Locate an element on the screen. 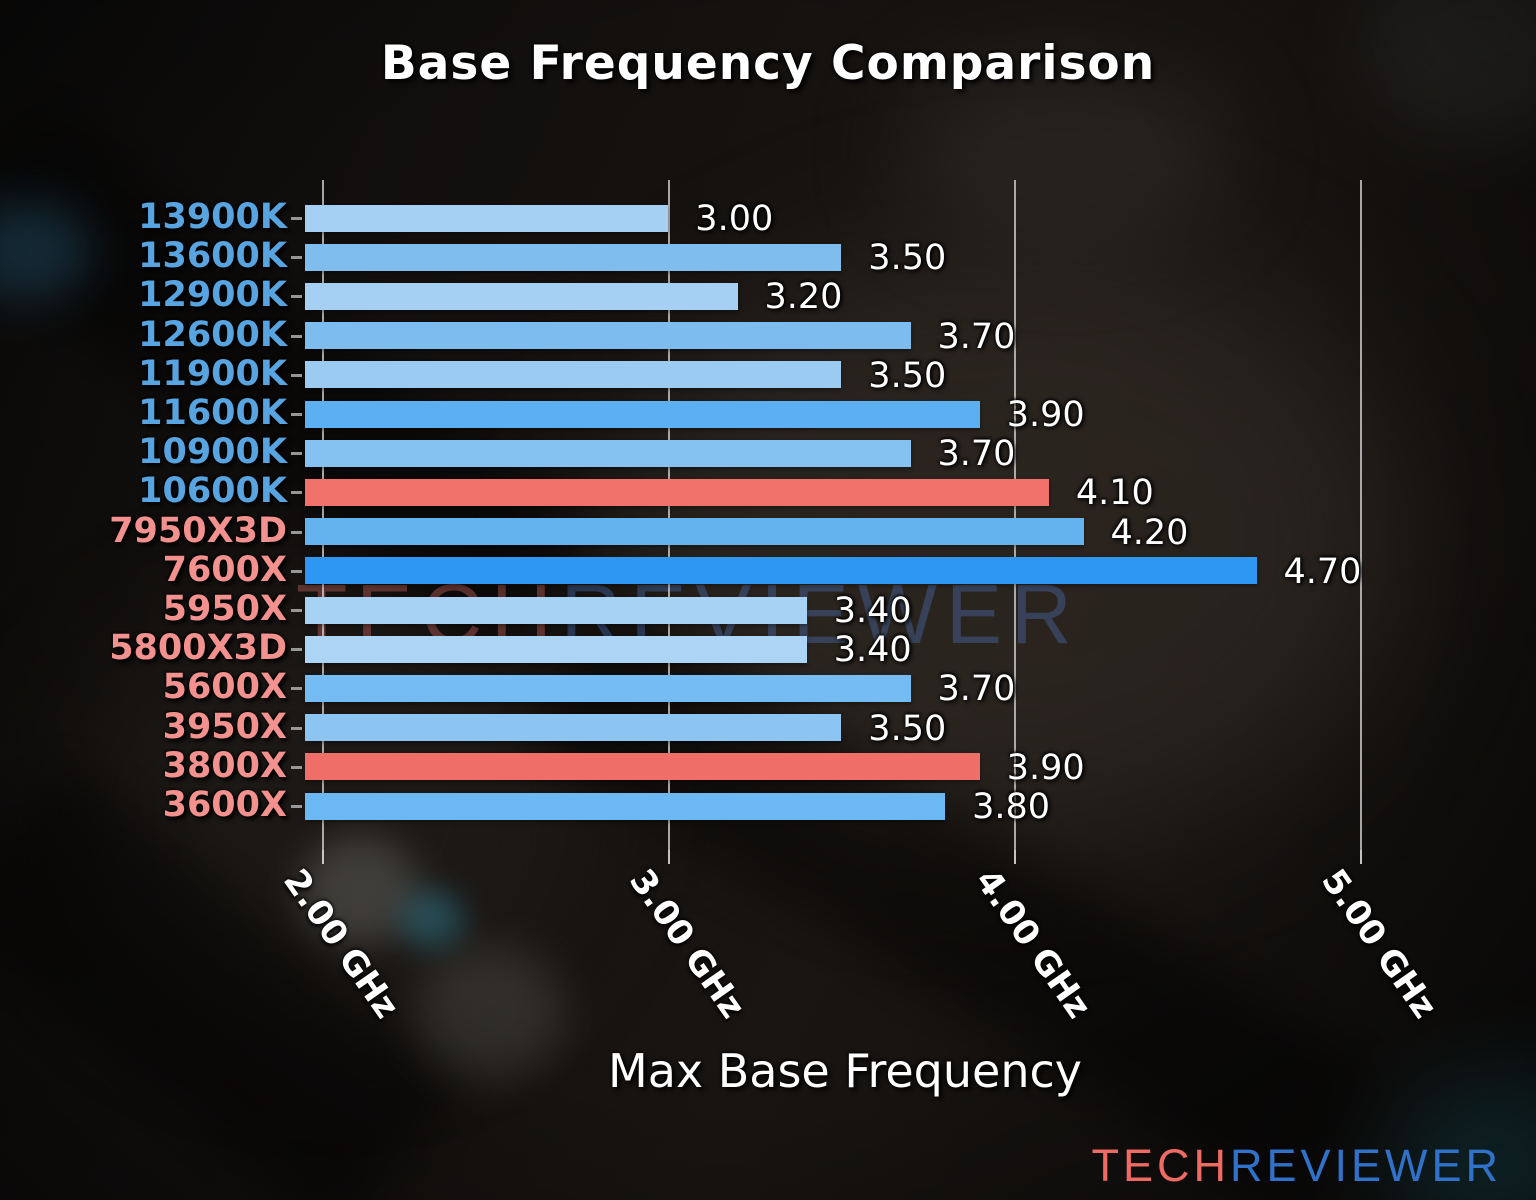 The width and height of the screenshot is (1536, 1200). category-label: 3600X is located at coordinates (224, 805).